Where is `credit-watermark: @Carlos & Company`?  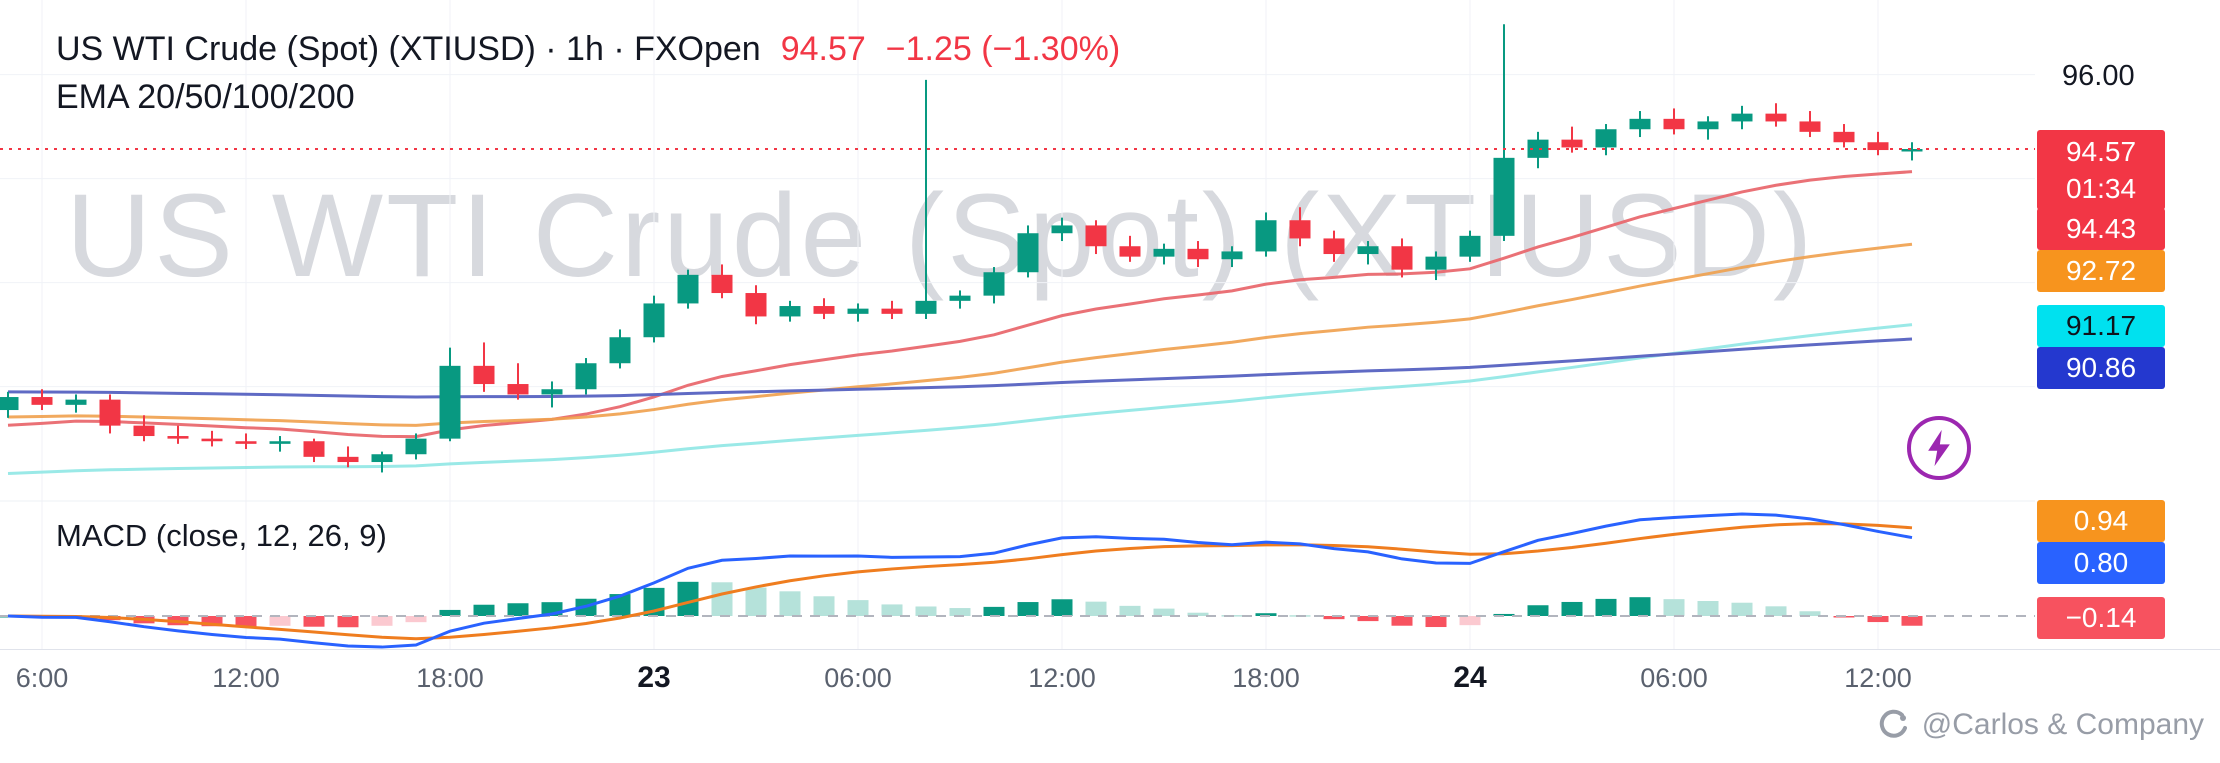 credit-watermark: @Carlos & Company is located at coordinates (2041, 725).